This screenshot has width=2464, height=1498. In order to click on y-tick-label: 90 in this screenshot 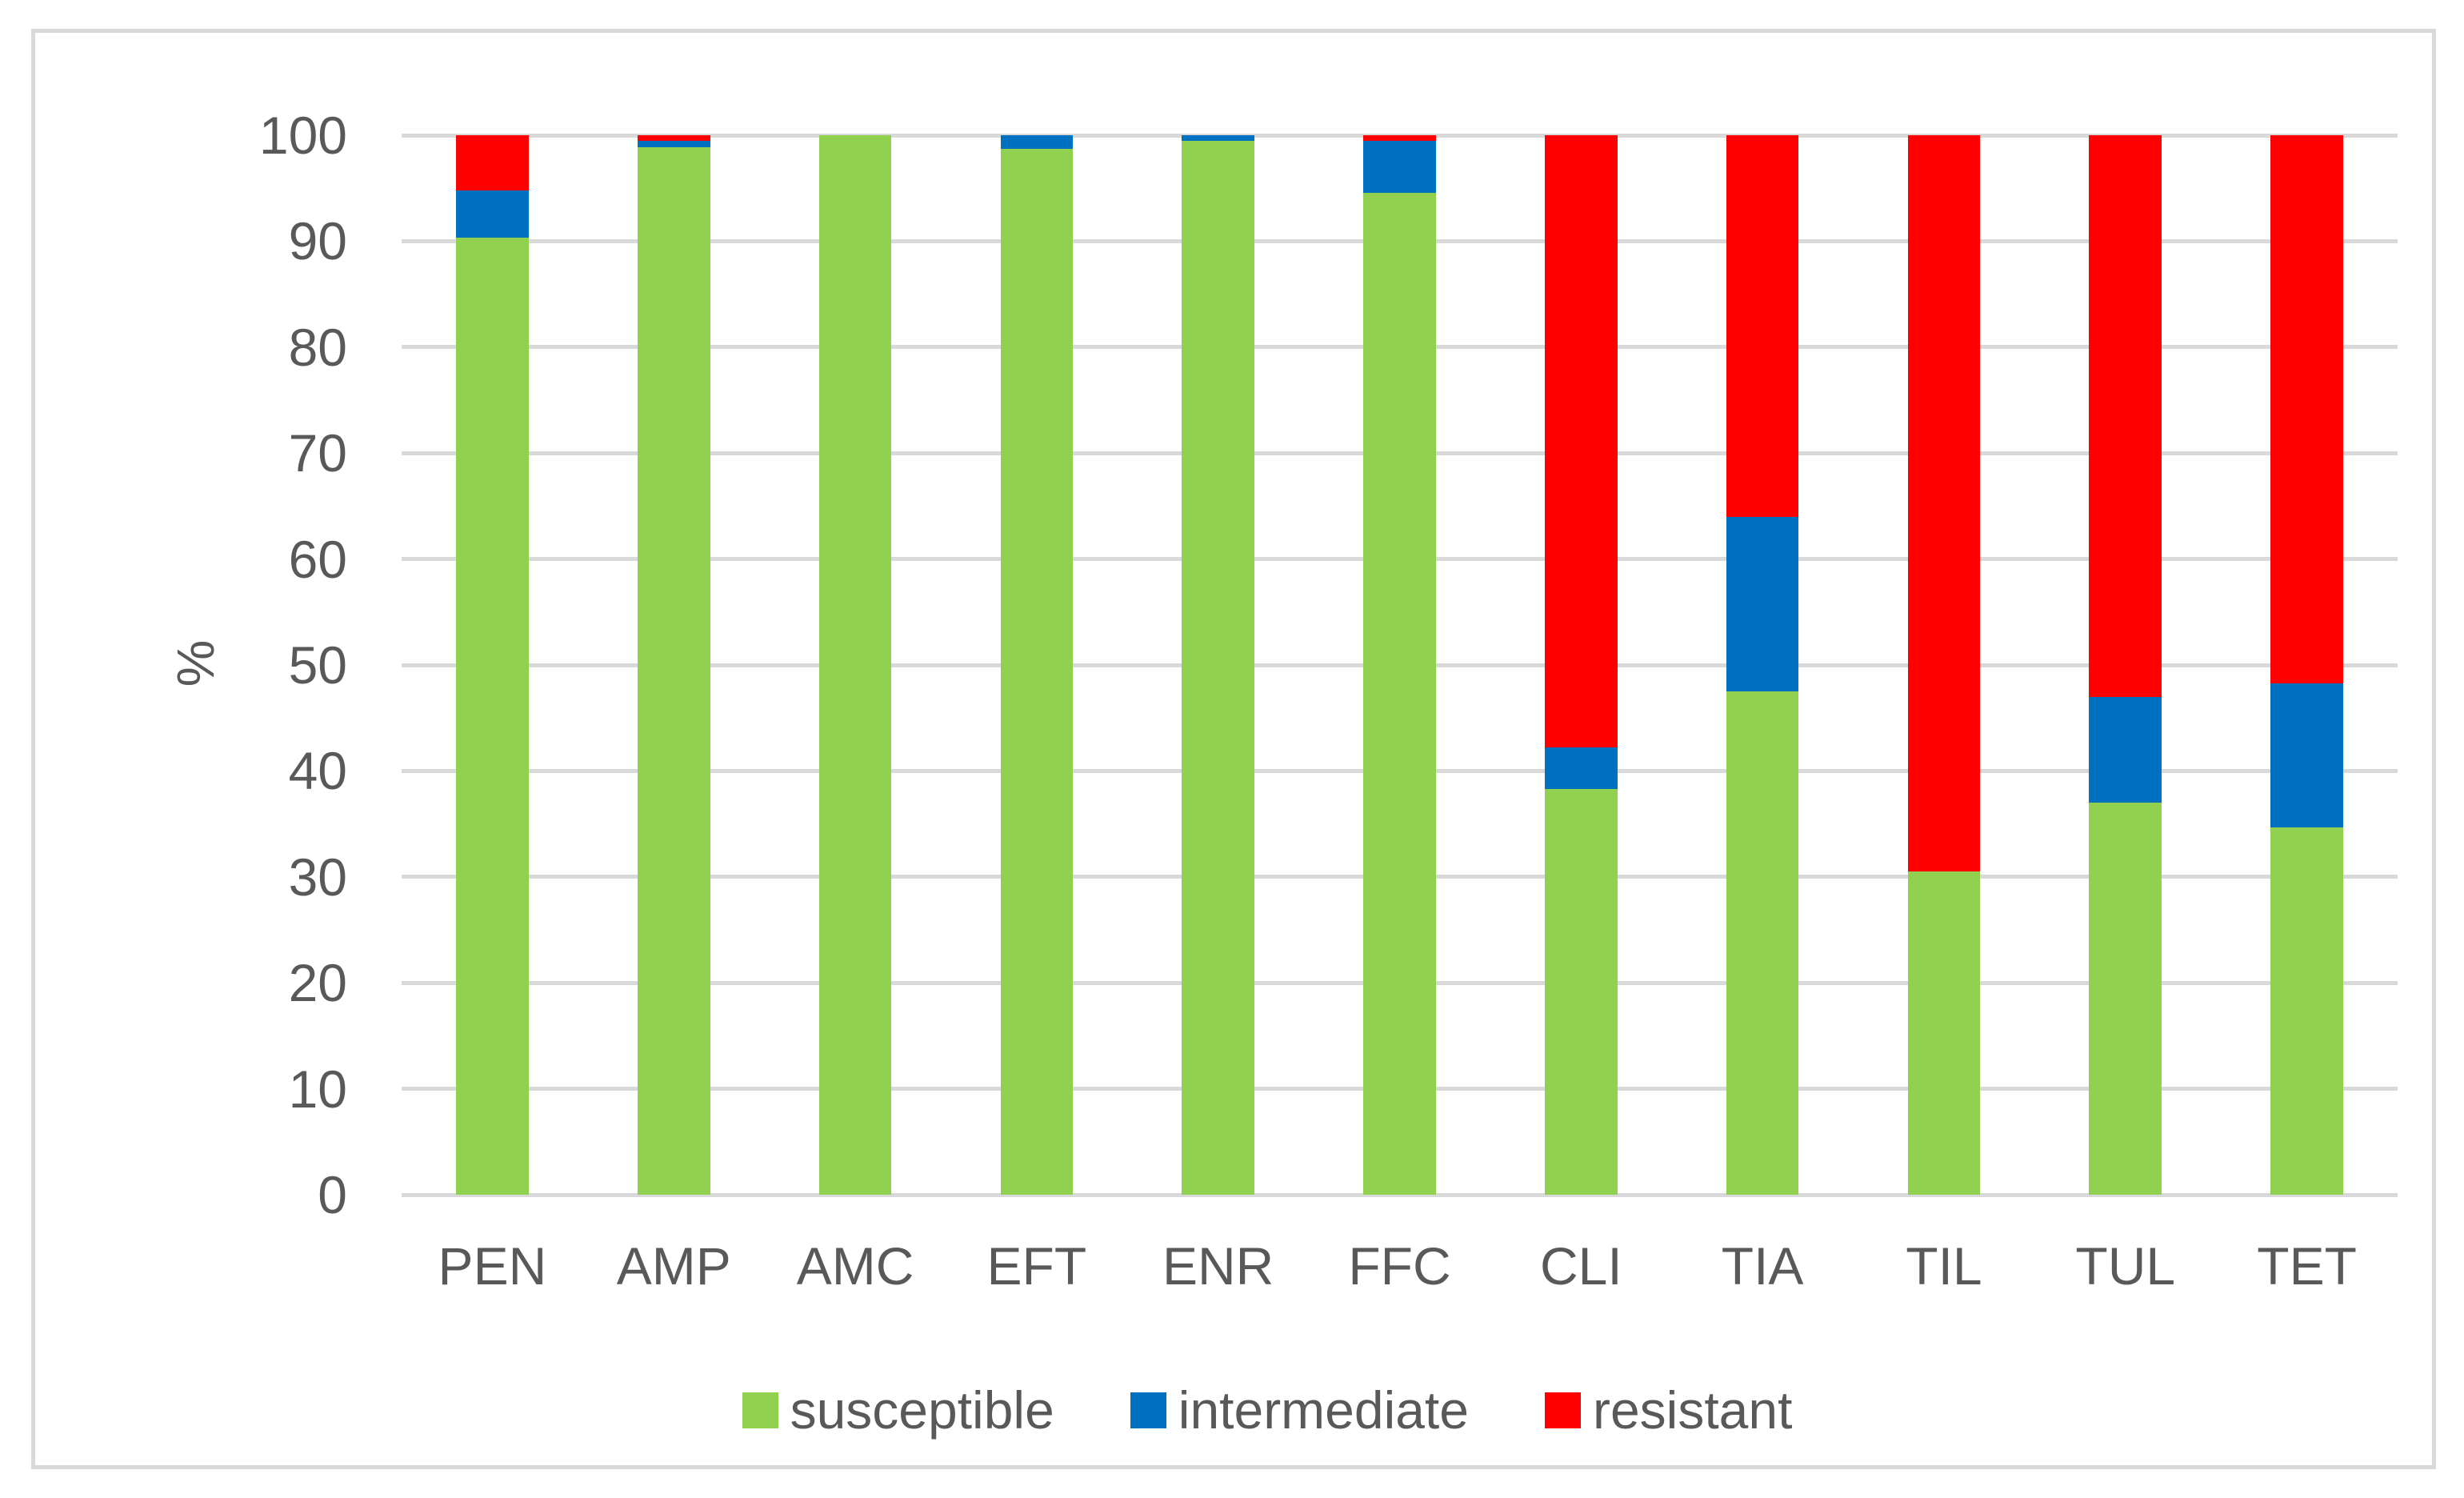, I will do `click(317, 241)`.